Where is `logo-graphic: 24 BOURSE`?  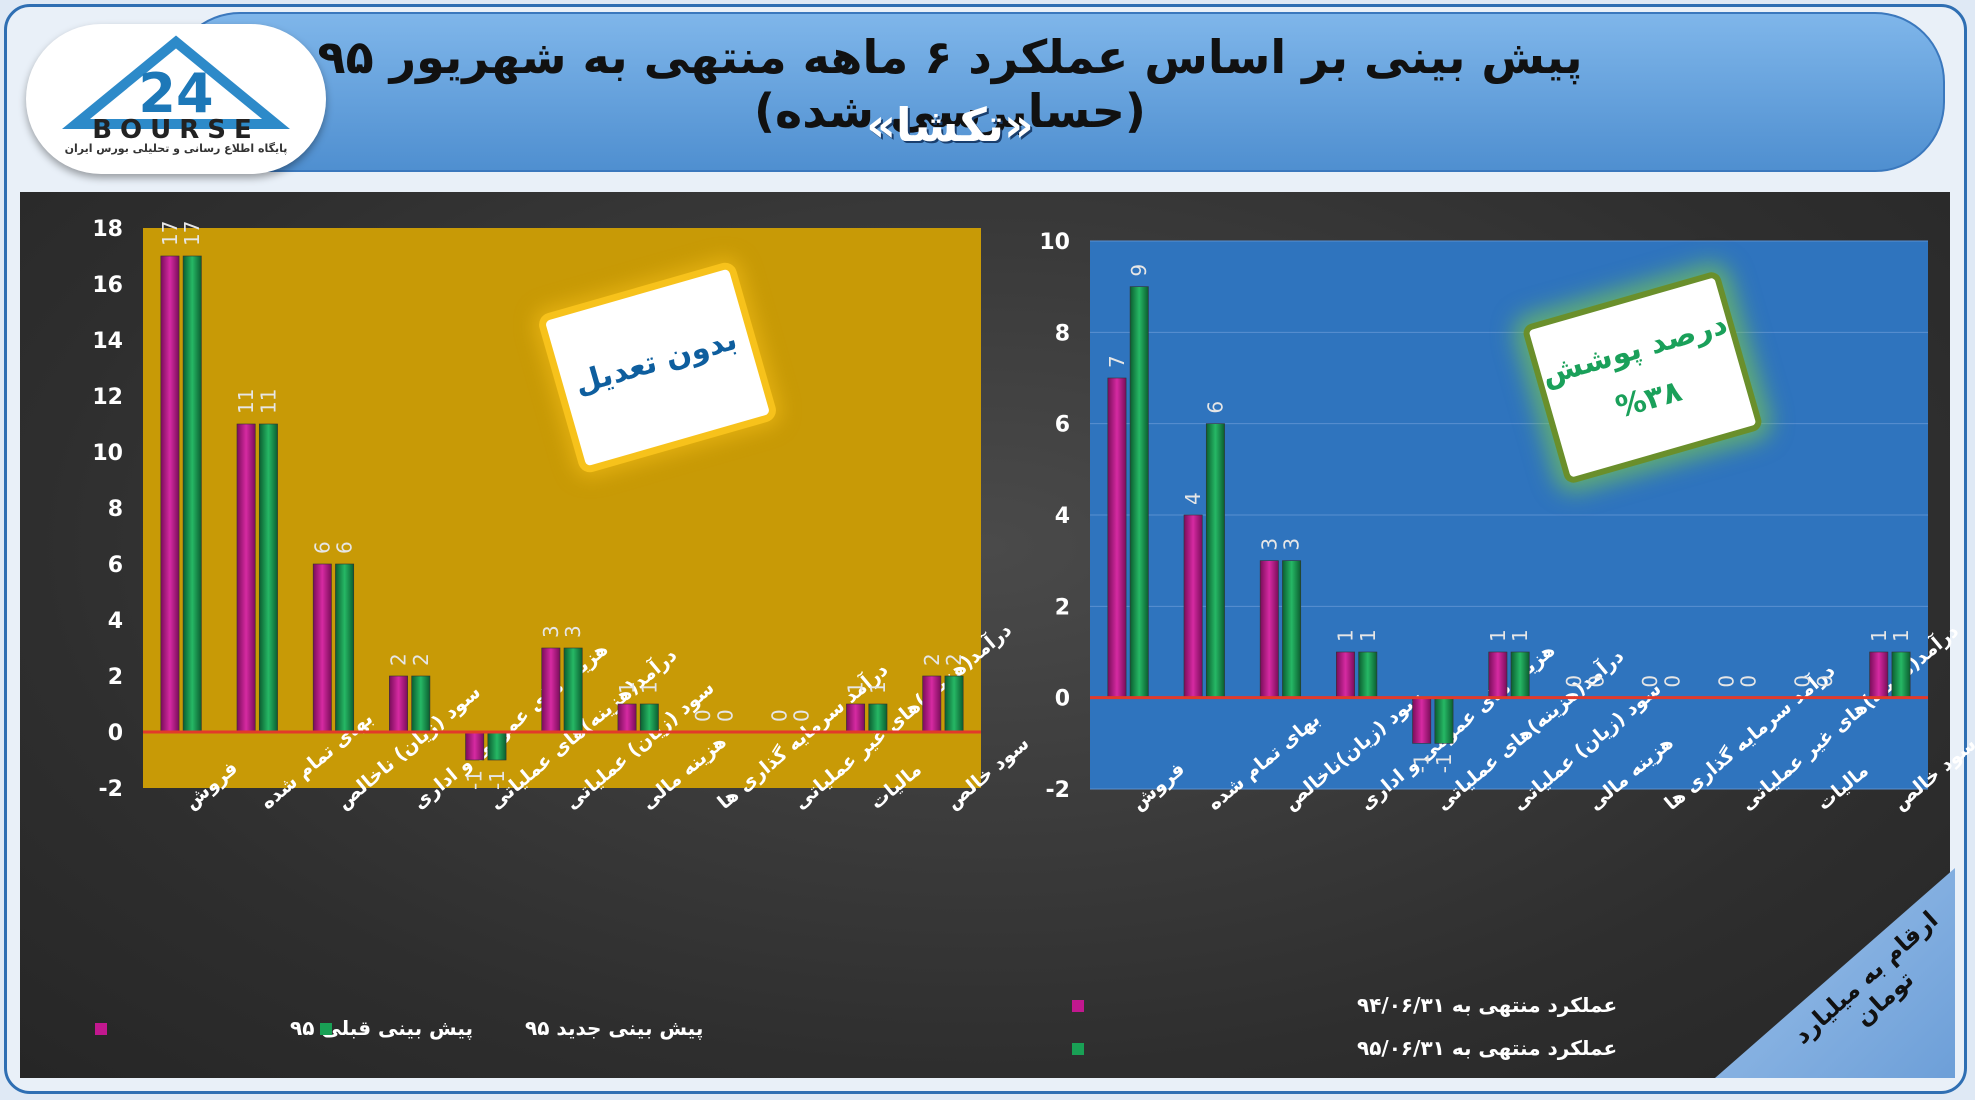
logo-graphic: 24 BOURSE is located at coordinates (176, 90).